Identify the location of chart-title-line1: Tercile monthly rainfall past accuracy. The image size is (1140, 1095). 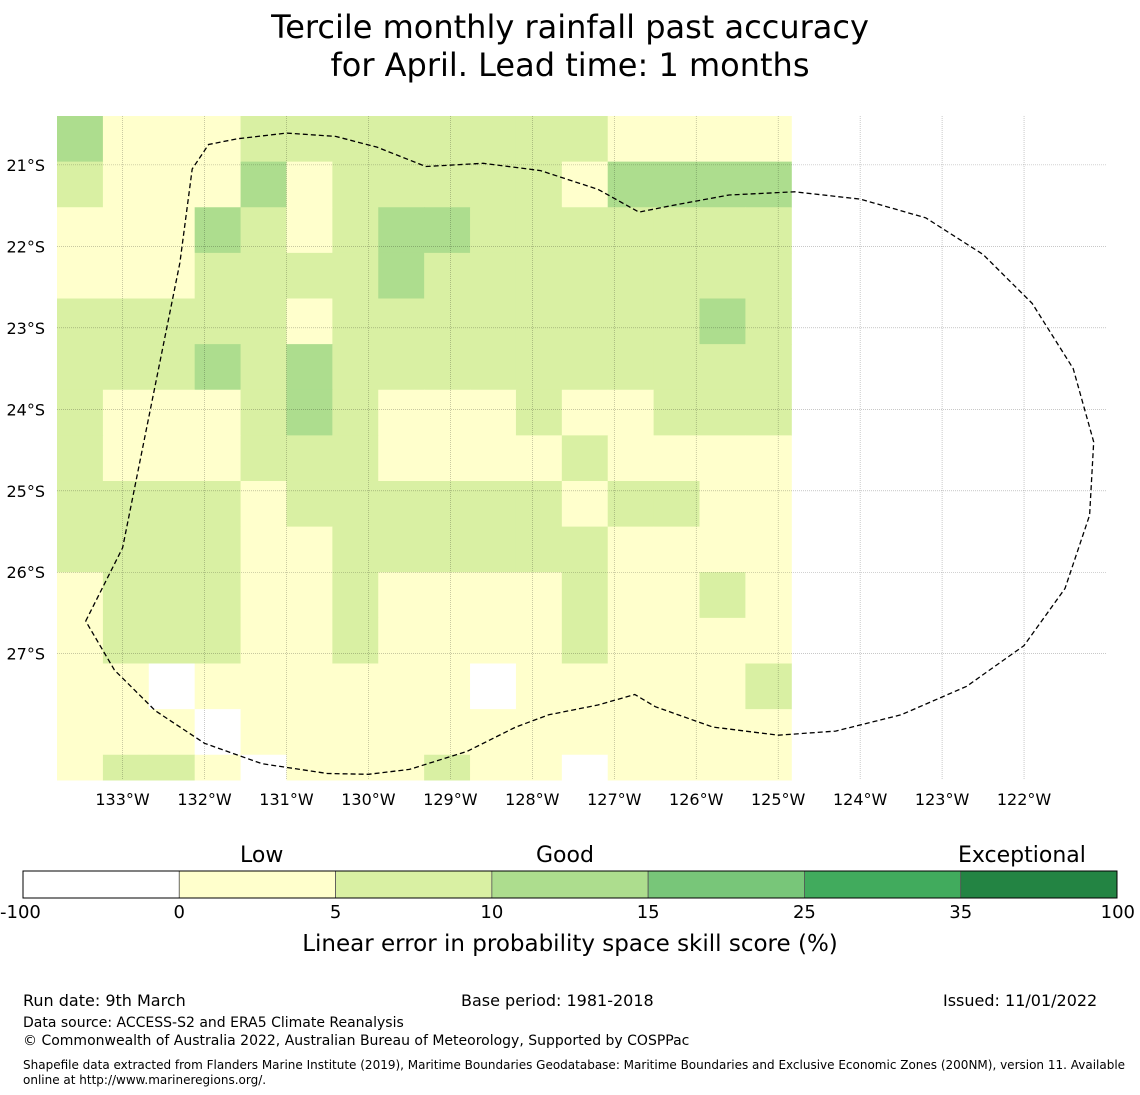
(570, 27).